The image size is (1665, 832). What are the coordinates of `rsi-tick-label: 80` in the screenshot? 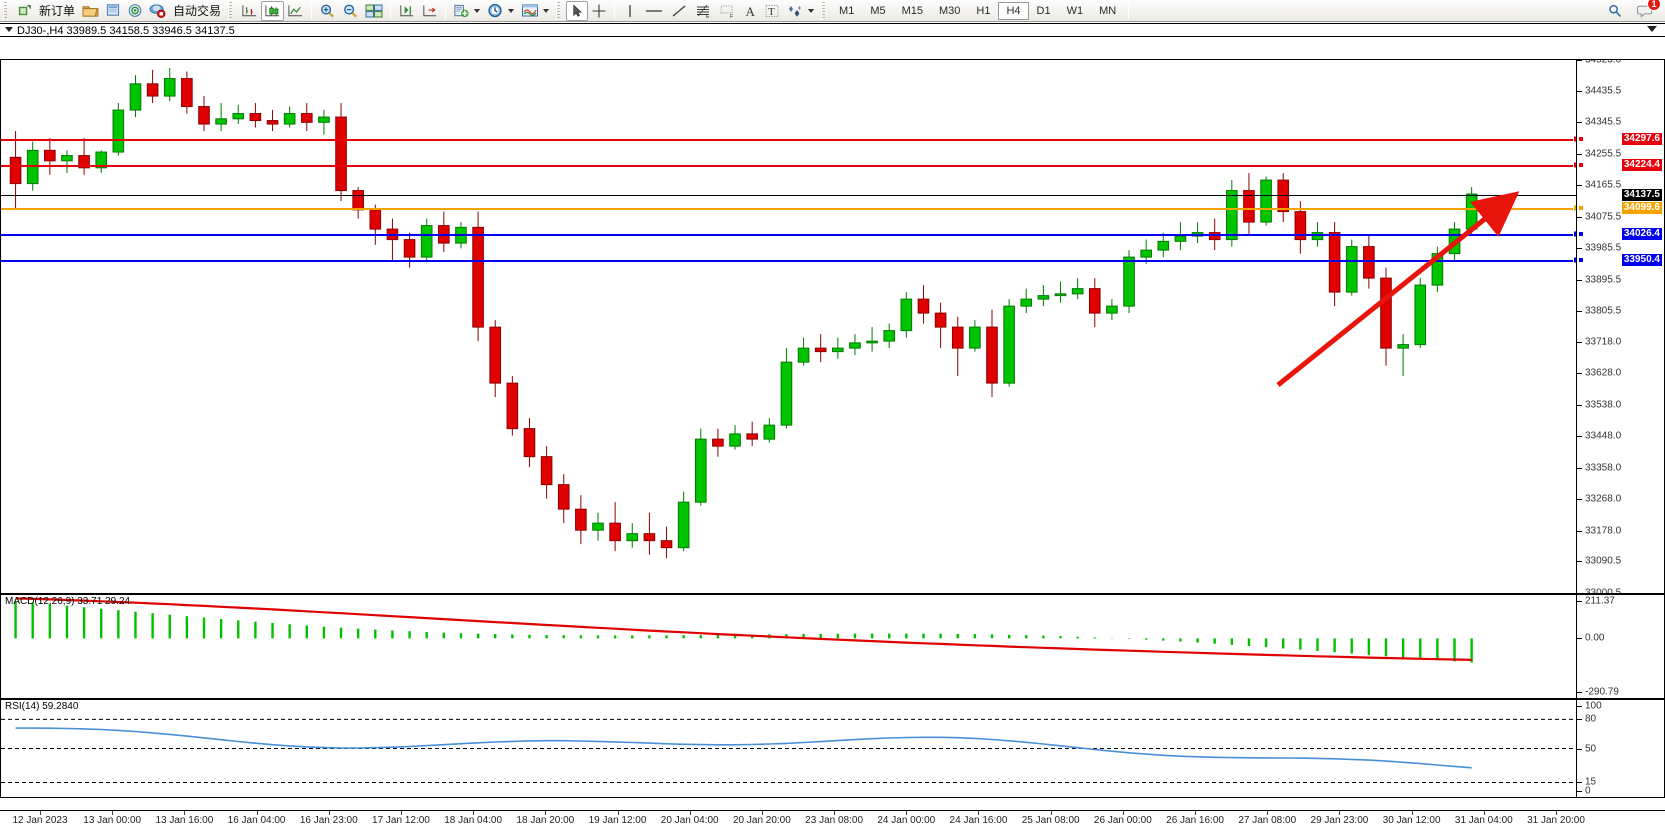 It's located at (1591, 719).